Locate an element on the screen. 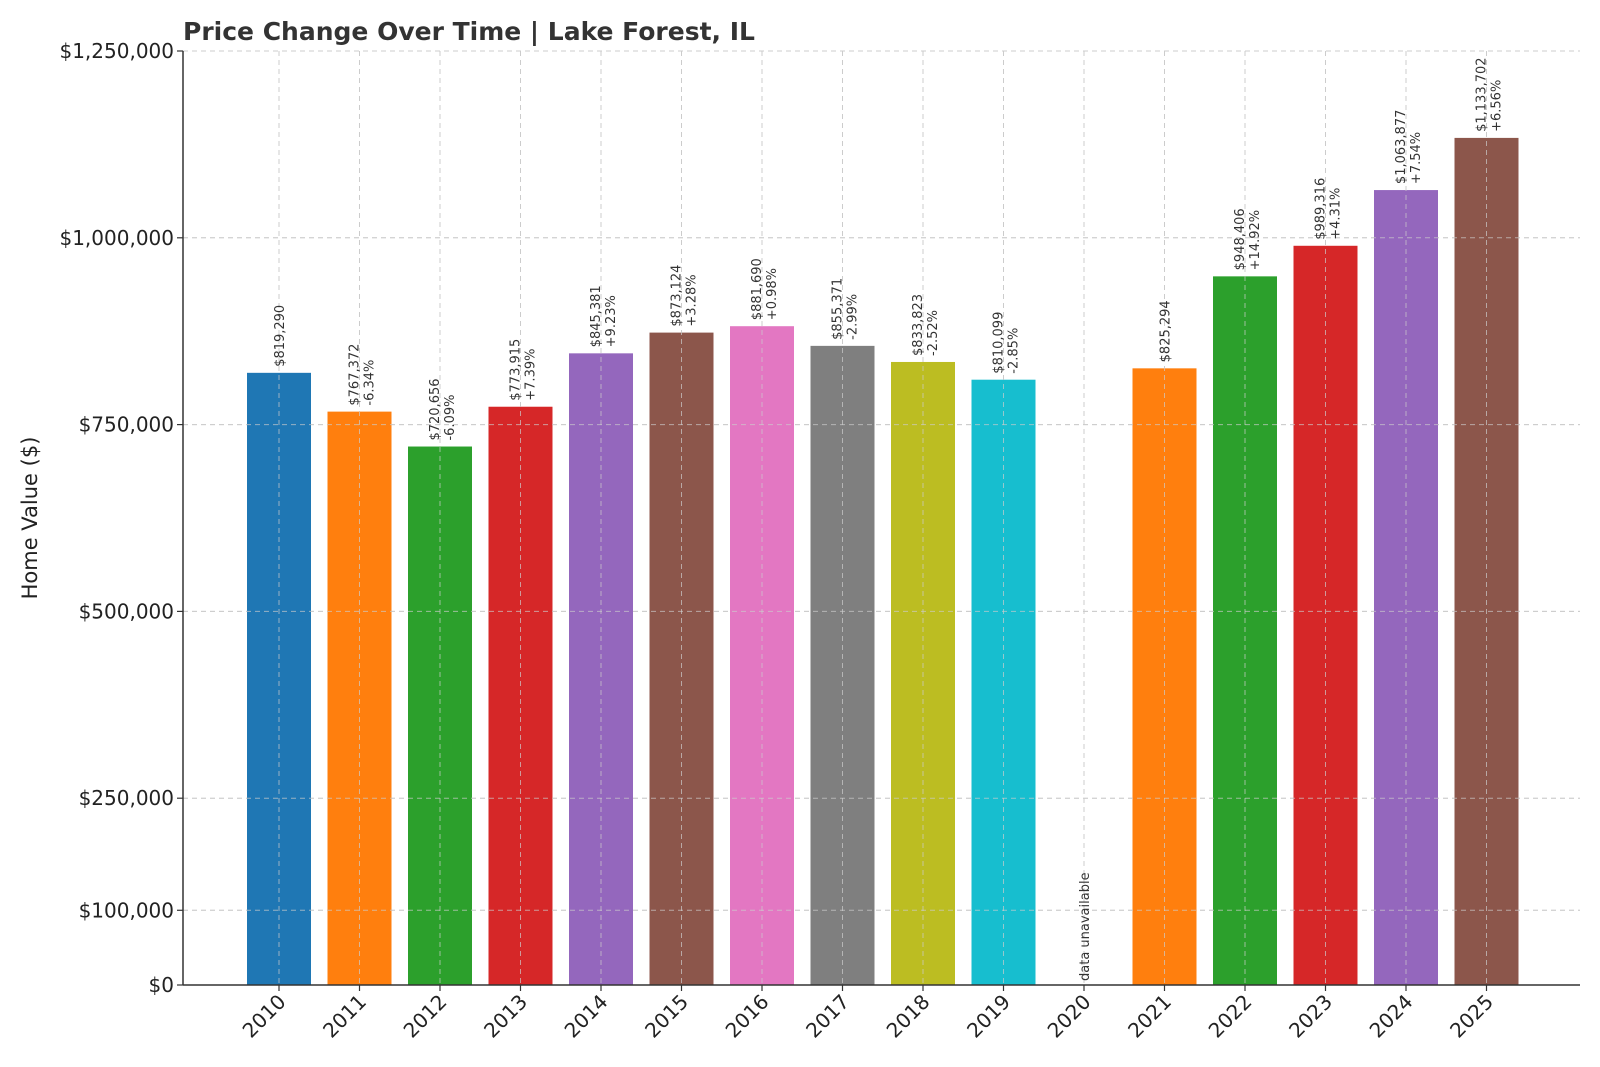 The image size is (1600, 1067). change-label-2015: +3.28% is located at coordinates (692, 300).